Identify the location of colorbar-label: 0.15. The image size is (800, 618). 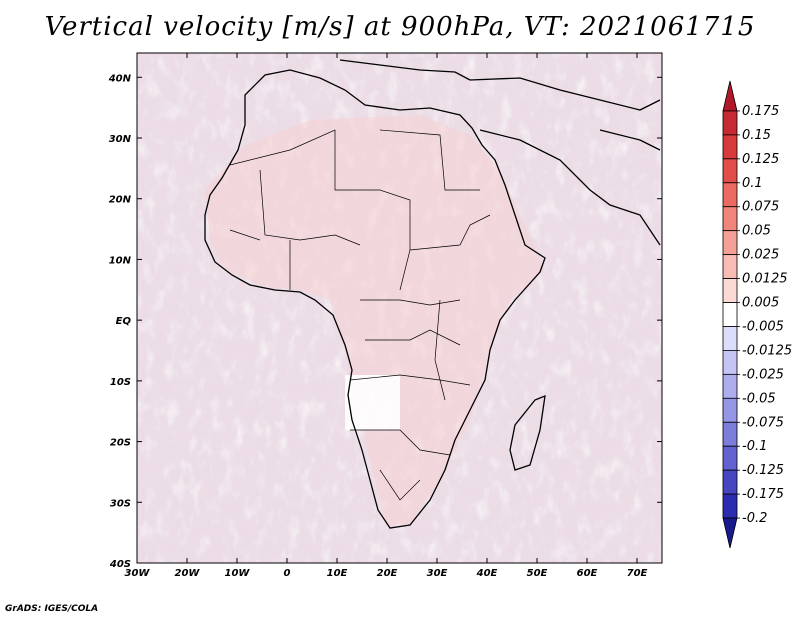
(756, 135).